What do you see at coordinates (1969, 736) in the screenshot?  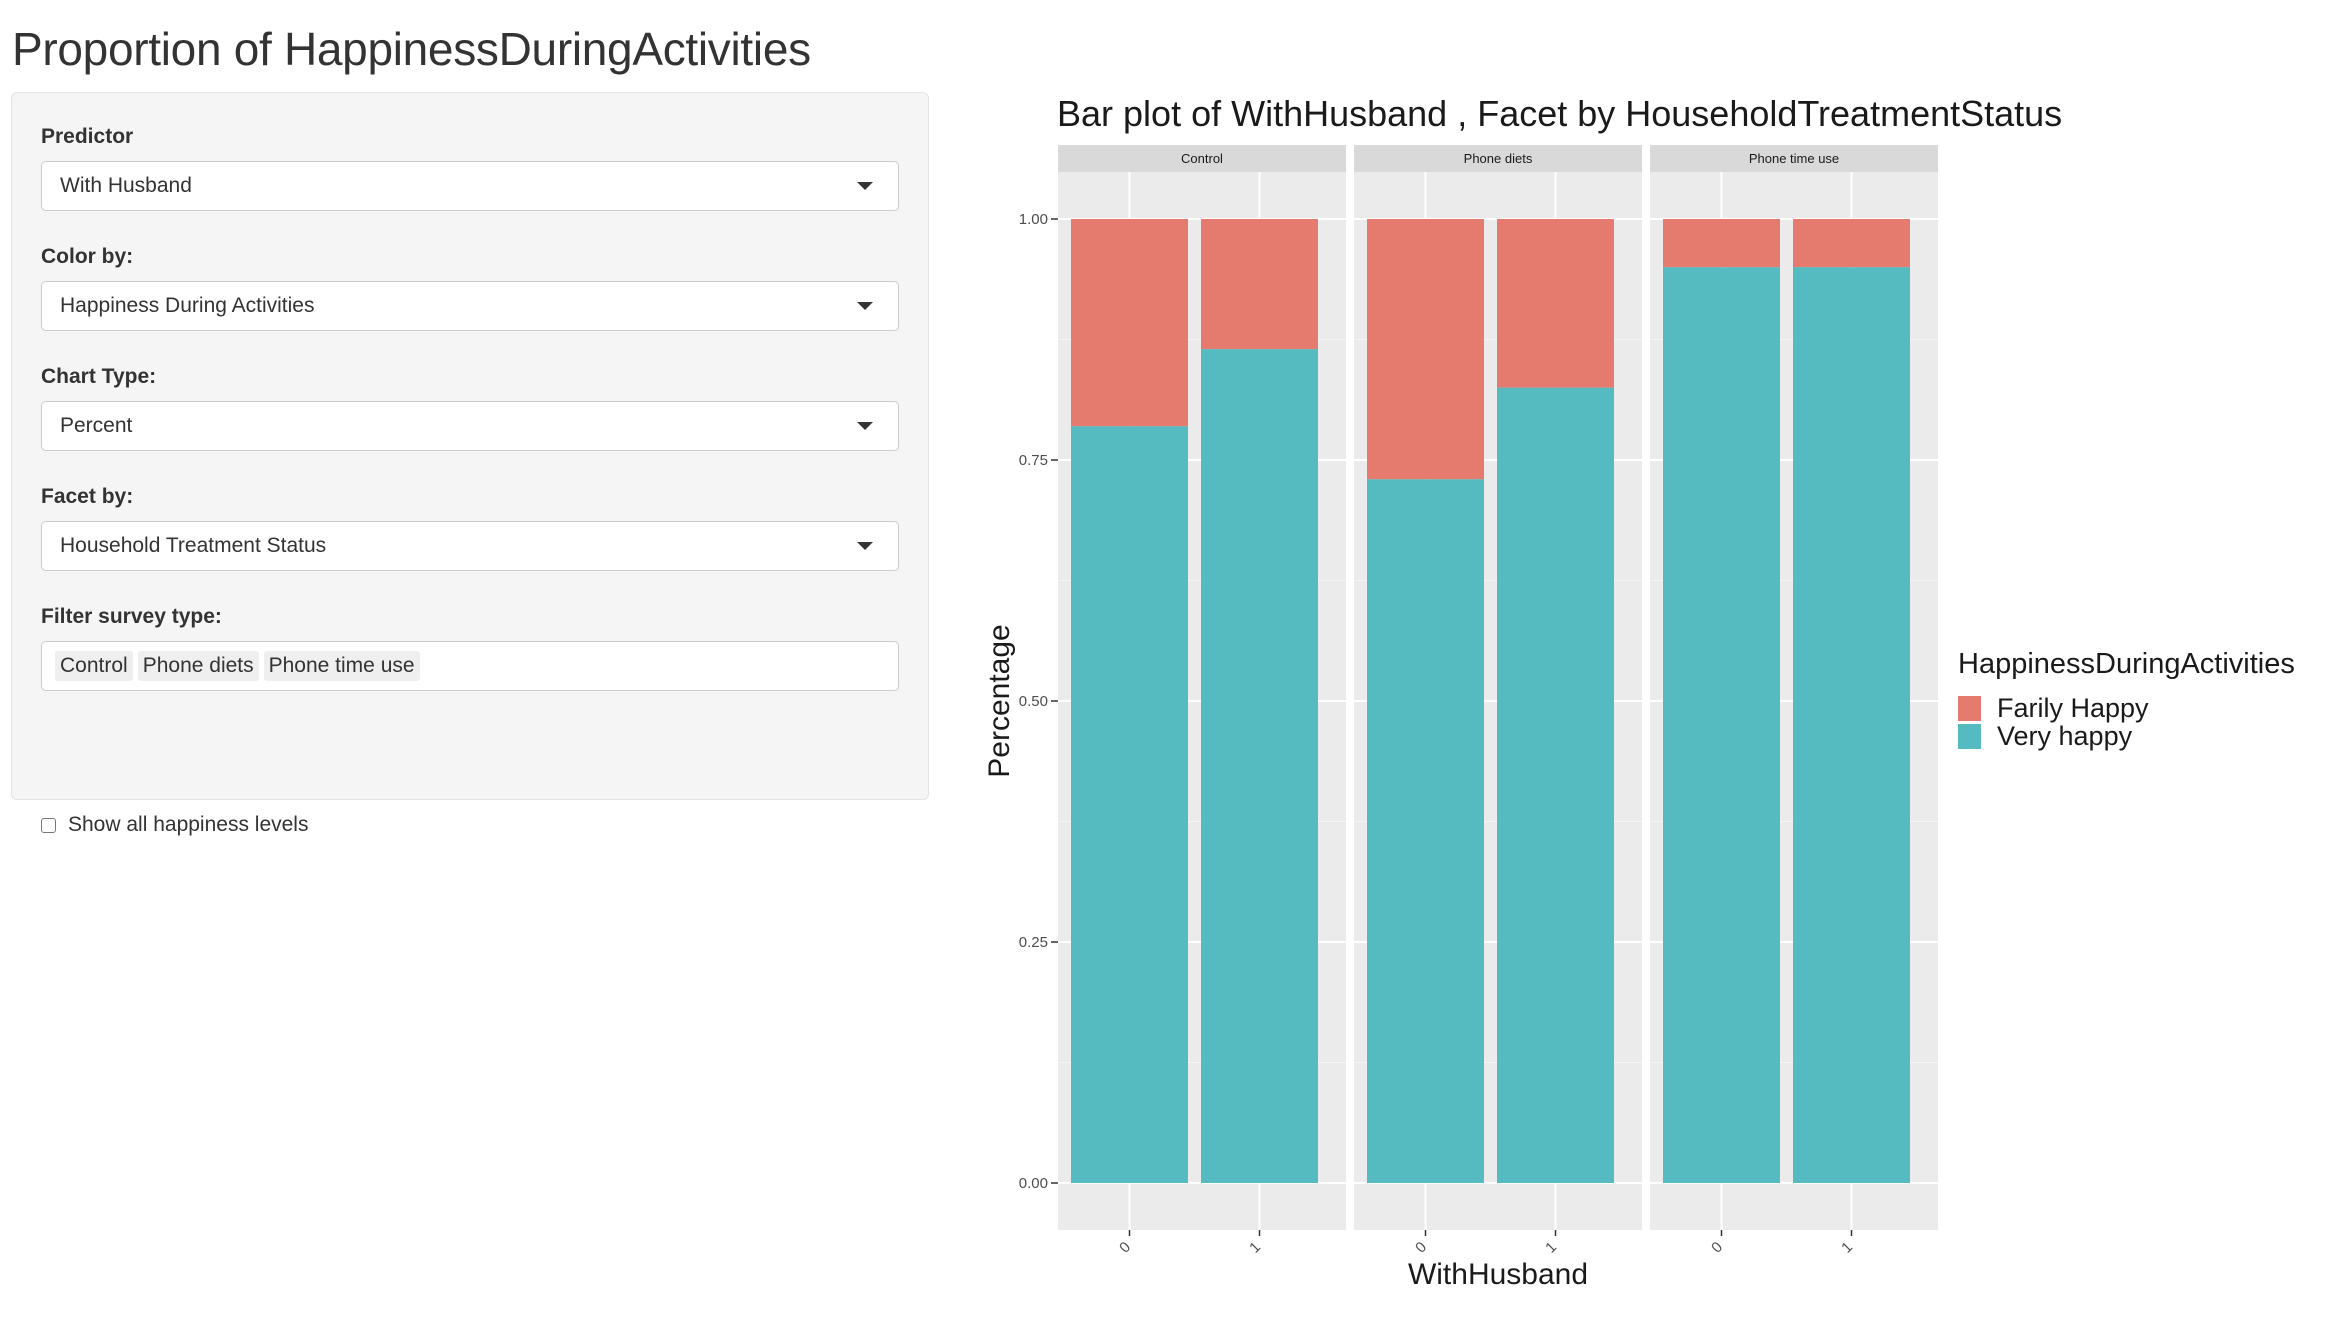 I see `legend-key-very-happy` at bounding box center [1969, 736].